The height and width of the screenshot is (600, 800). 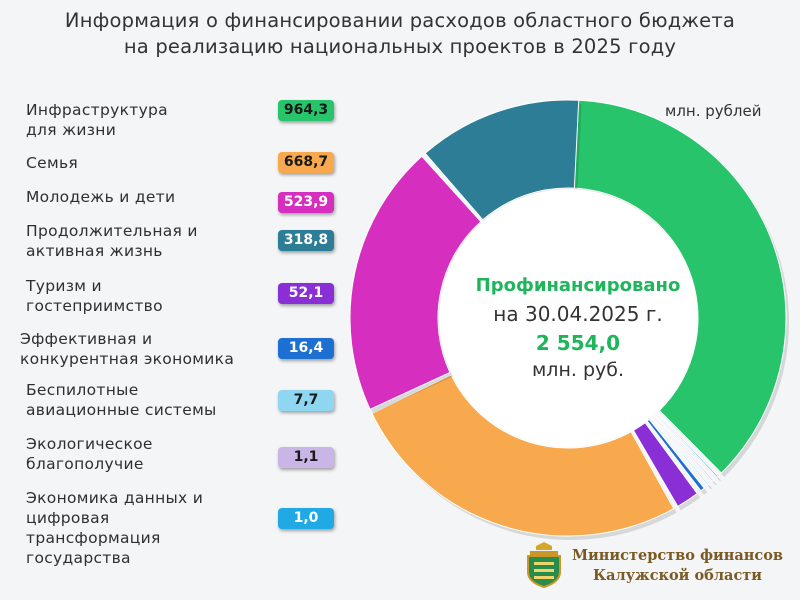 I want to click on center-total-unit: млн. руб., so click(x=578, y=370).